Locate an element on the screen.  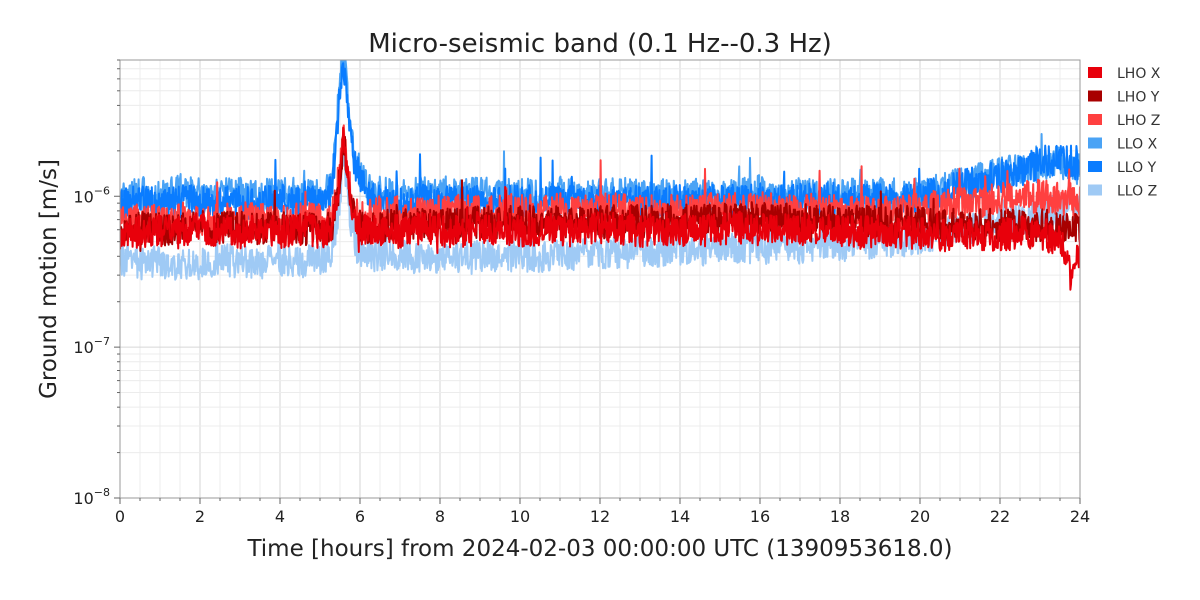
x-axis: 0 2 4 6 8 10 12 14 16 18 20 22 24 is located at coordinates (602, 512).